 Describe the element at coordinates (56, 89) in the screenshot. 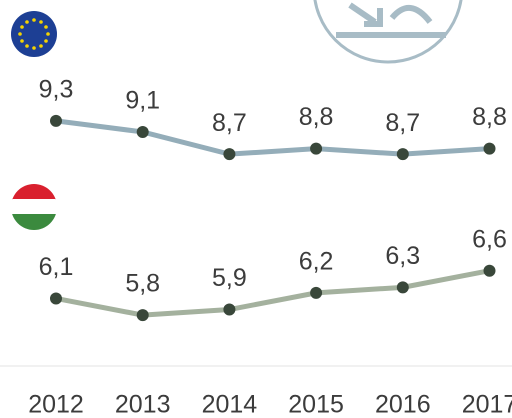

I see `value-label: 9,3` at that location.